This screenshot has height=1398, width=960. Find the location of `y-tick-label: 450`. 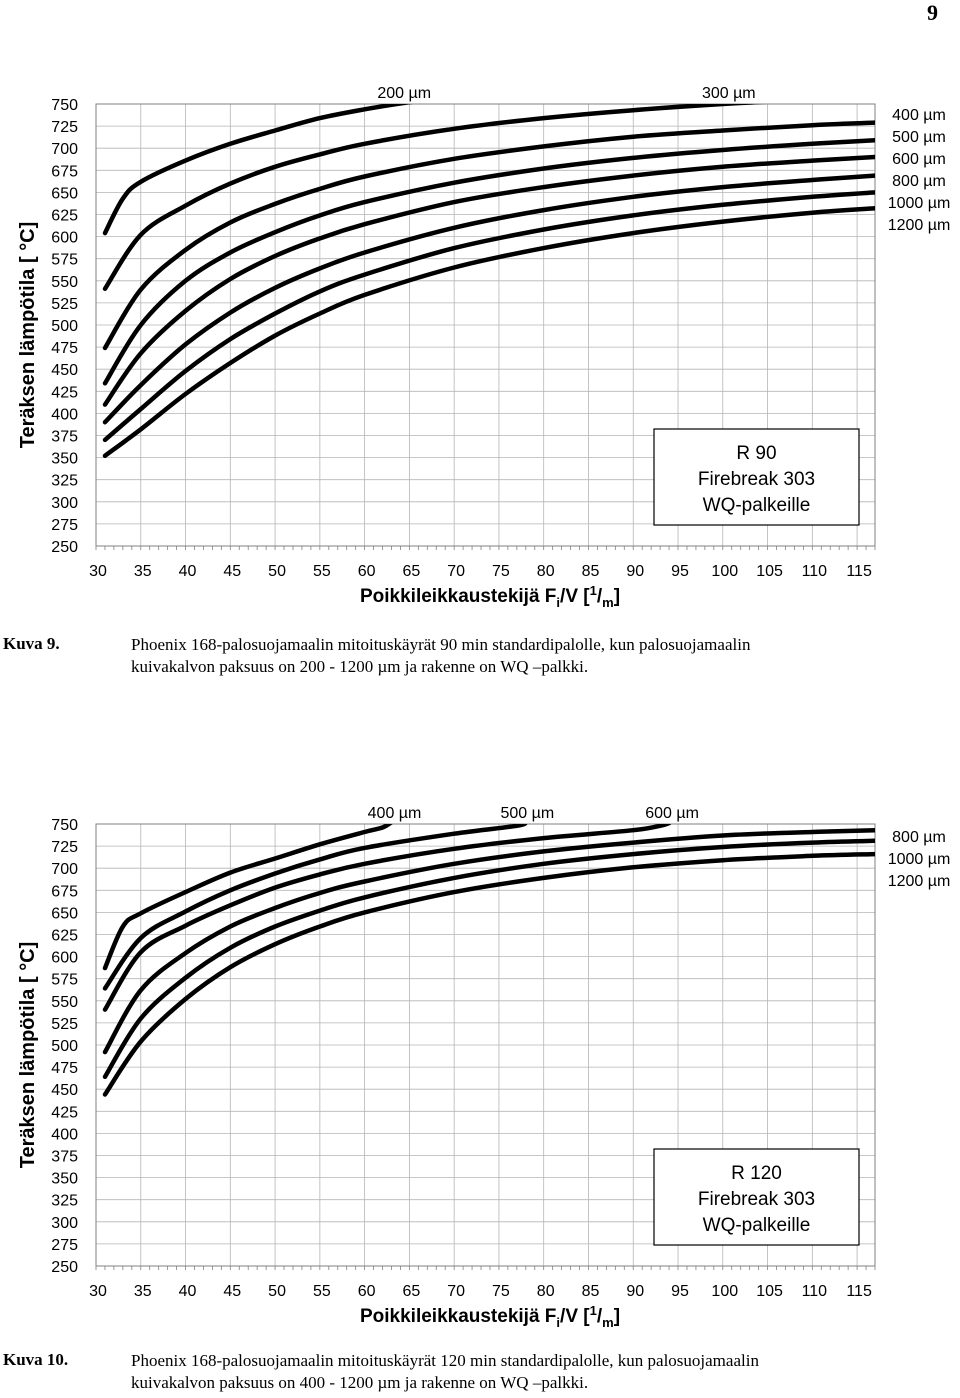

y-tick-label: 450 is located at coordinates (64, 1090).